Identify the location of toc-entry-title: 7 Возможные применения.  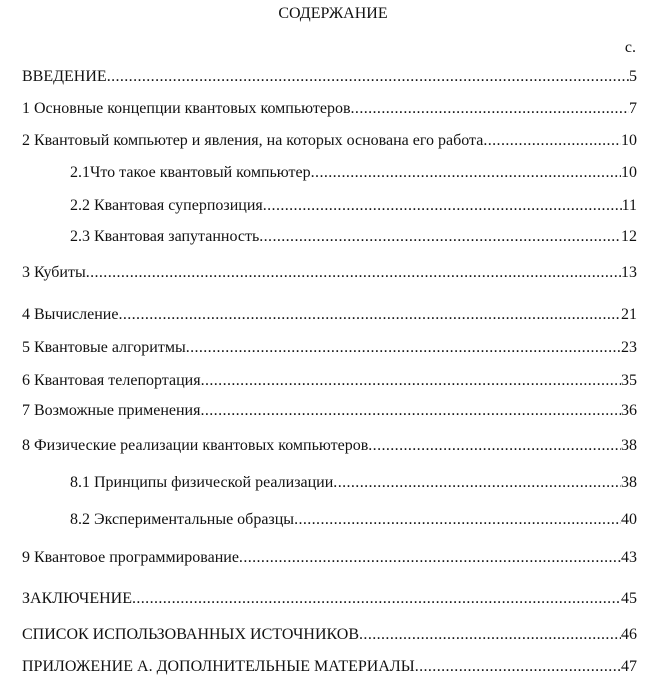
(111, 410).